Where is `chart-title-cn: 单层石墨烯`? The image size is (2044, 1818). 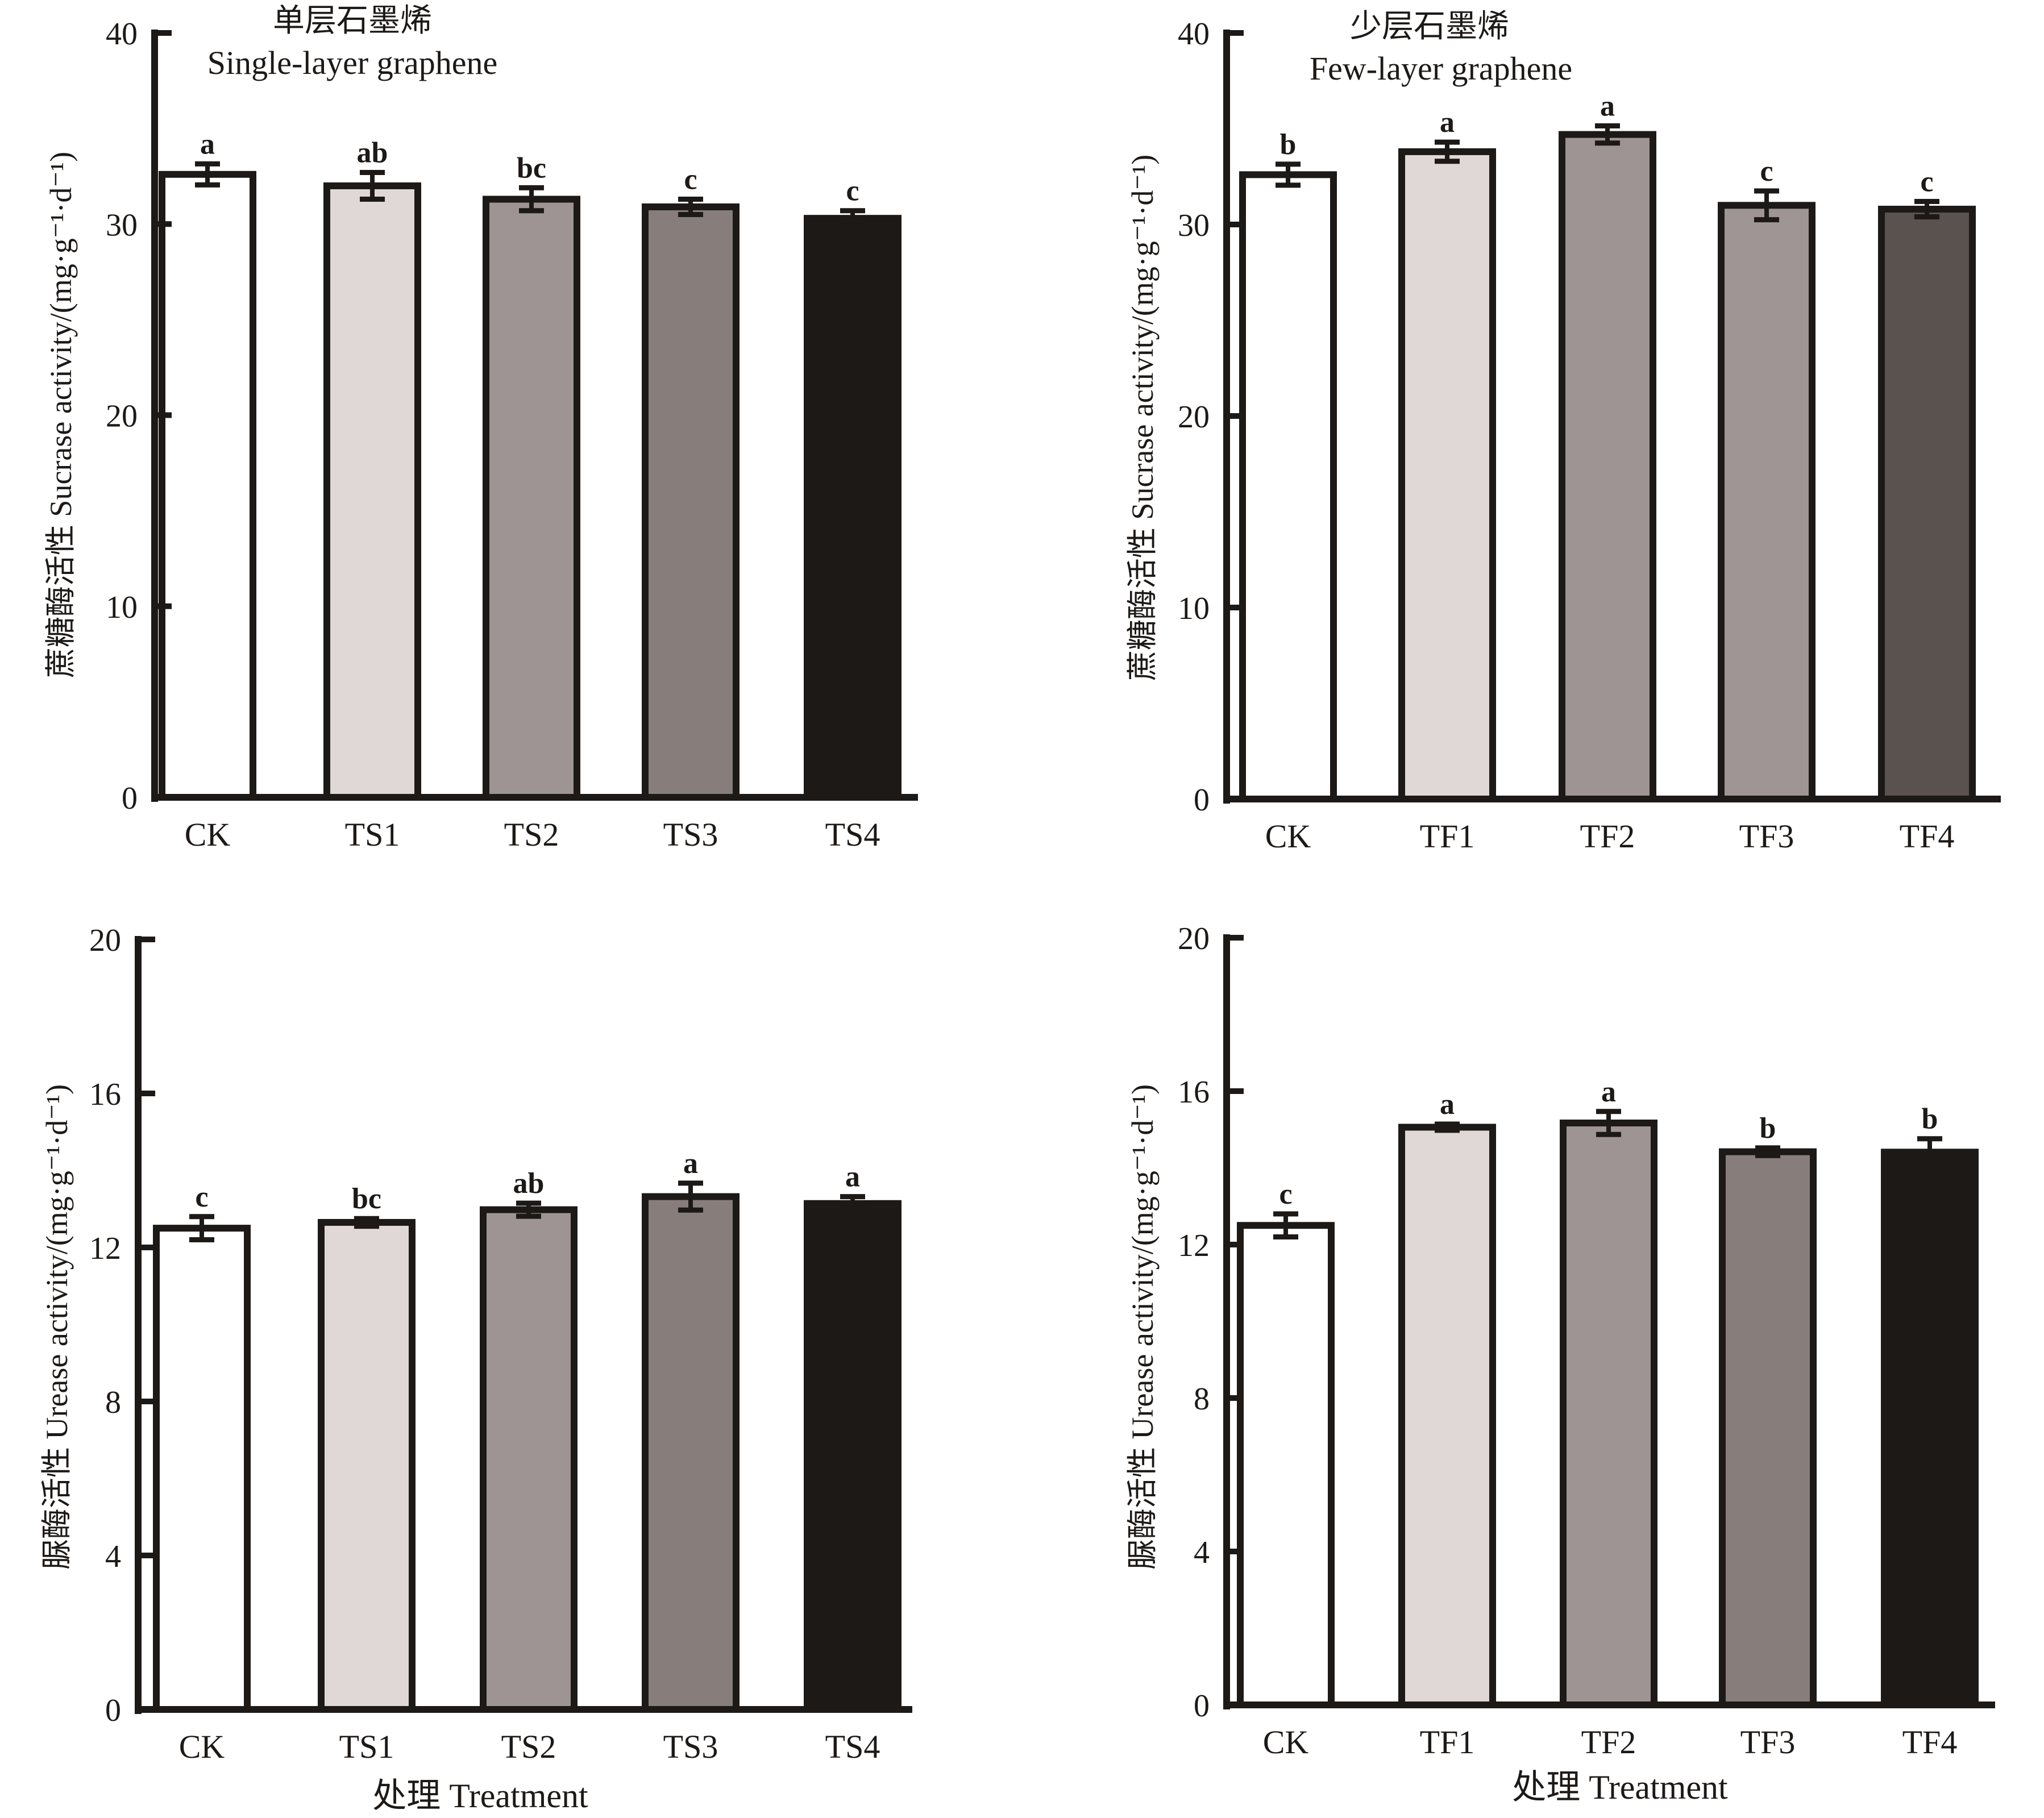
chart-title-cn: 单层石墨烯 is located at coordinates (352, 20).